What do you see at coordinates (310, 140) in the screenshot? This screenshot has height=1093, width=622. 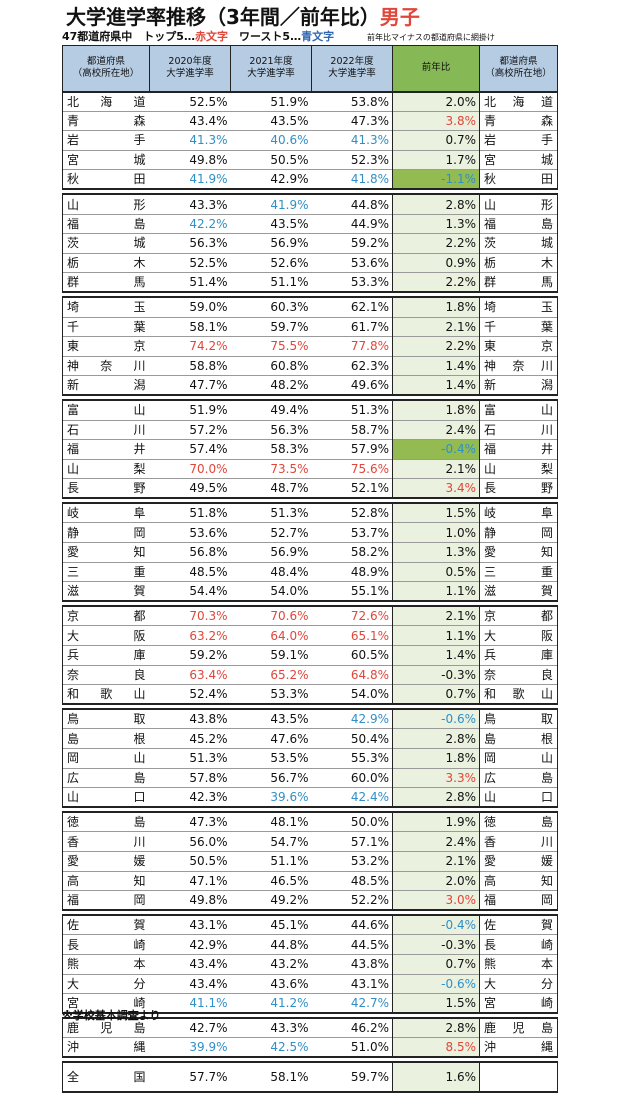 I see `table-row: 岩手 41.3% 40.6% 41.3% 0.7% 岩手` at bounding box center [310, 140].